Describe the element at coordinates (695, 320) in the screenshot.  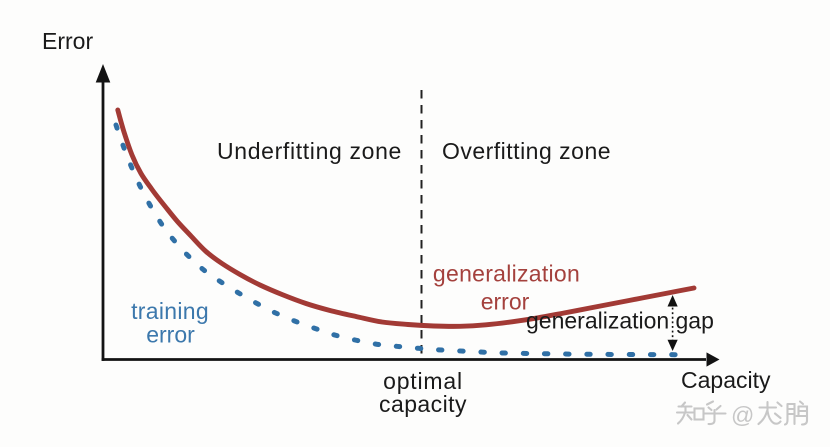
I see `svg-text: gap` at that location.